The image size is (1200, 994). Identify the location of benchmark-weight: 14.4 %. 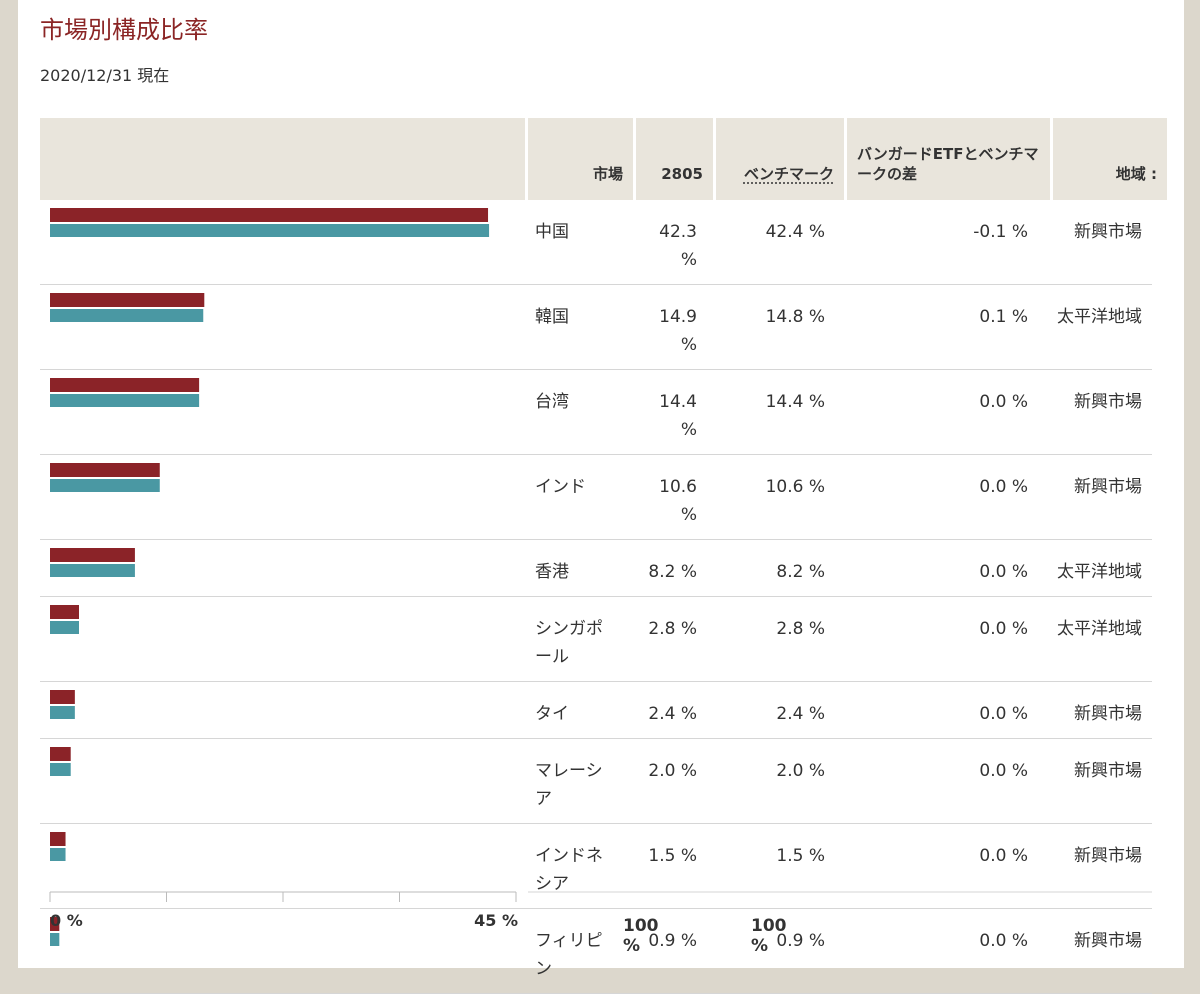
(795, 402).